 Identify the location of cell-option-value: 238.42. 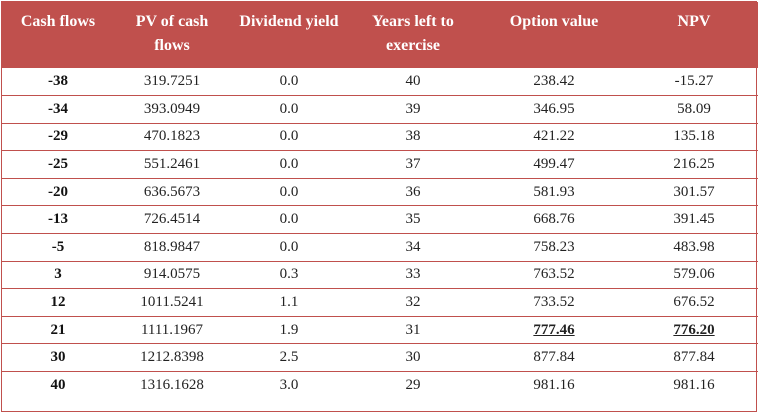
(554, 82).